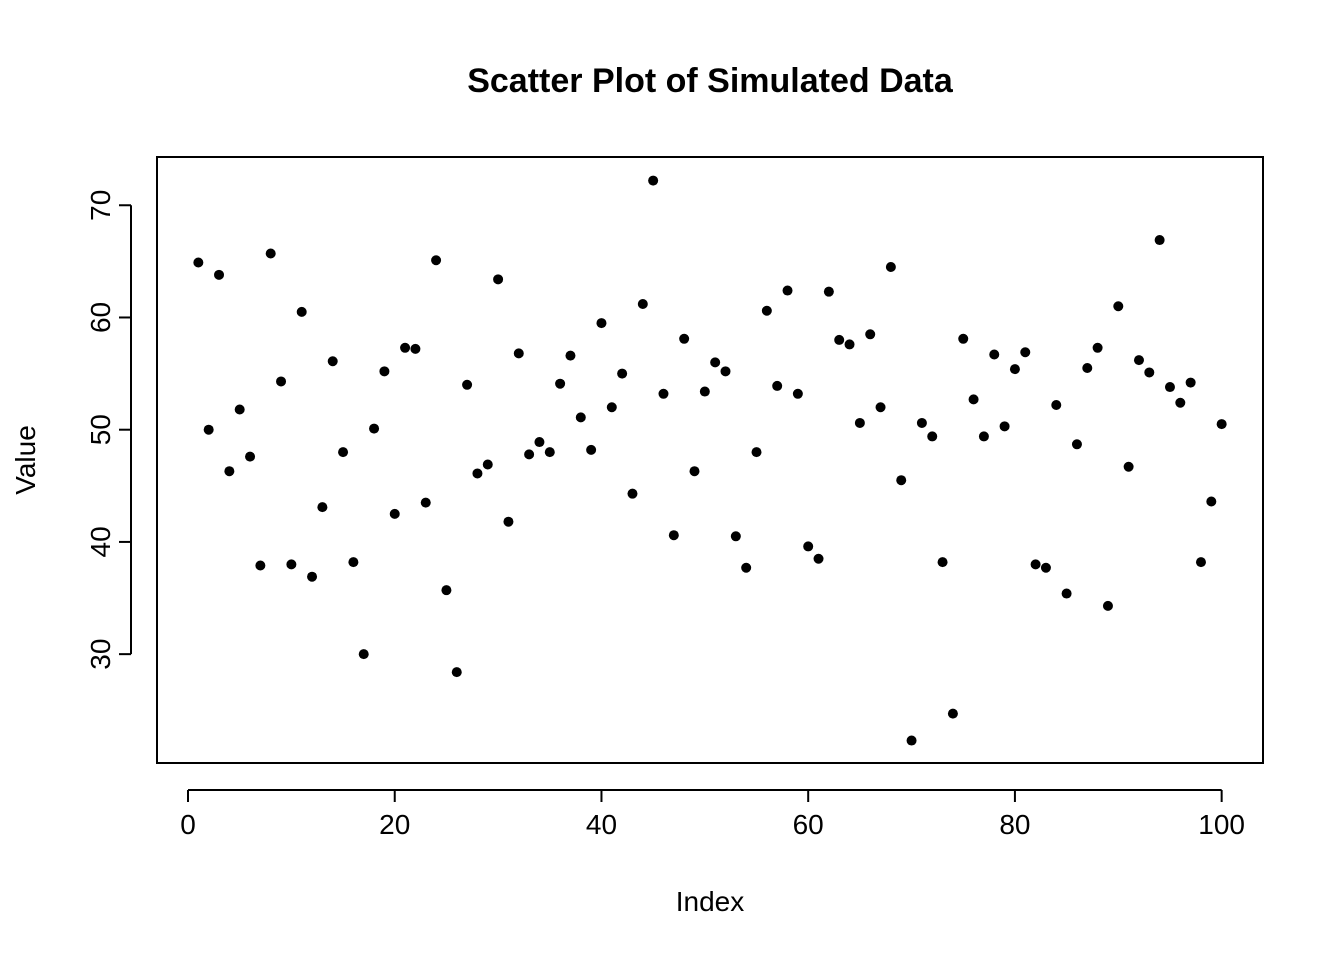 Image resolution: width=1344 pixels, height=960 pixels. I want to click on x-tick-label: 40, so click(601, 824).